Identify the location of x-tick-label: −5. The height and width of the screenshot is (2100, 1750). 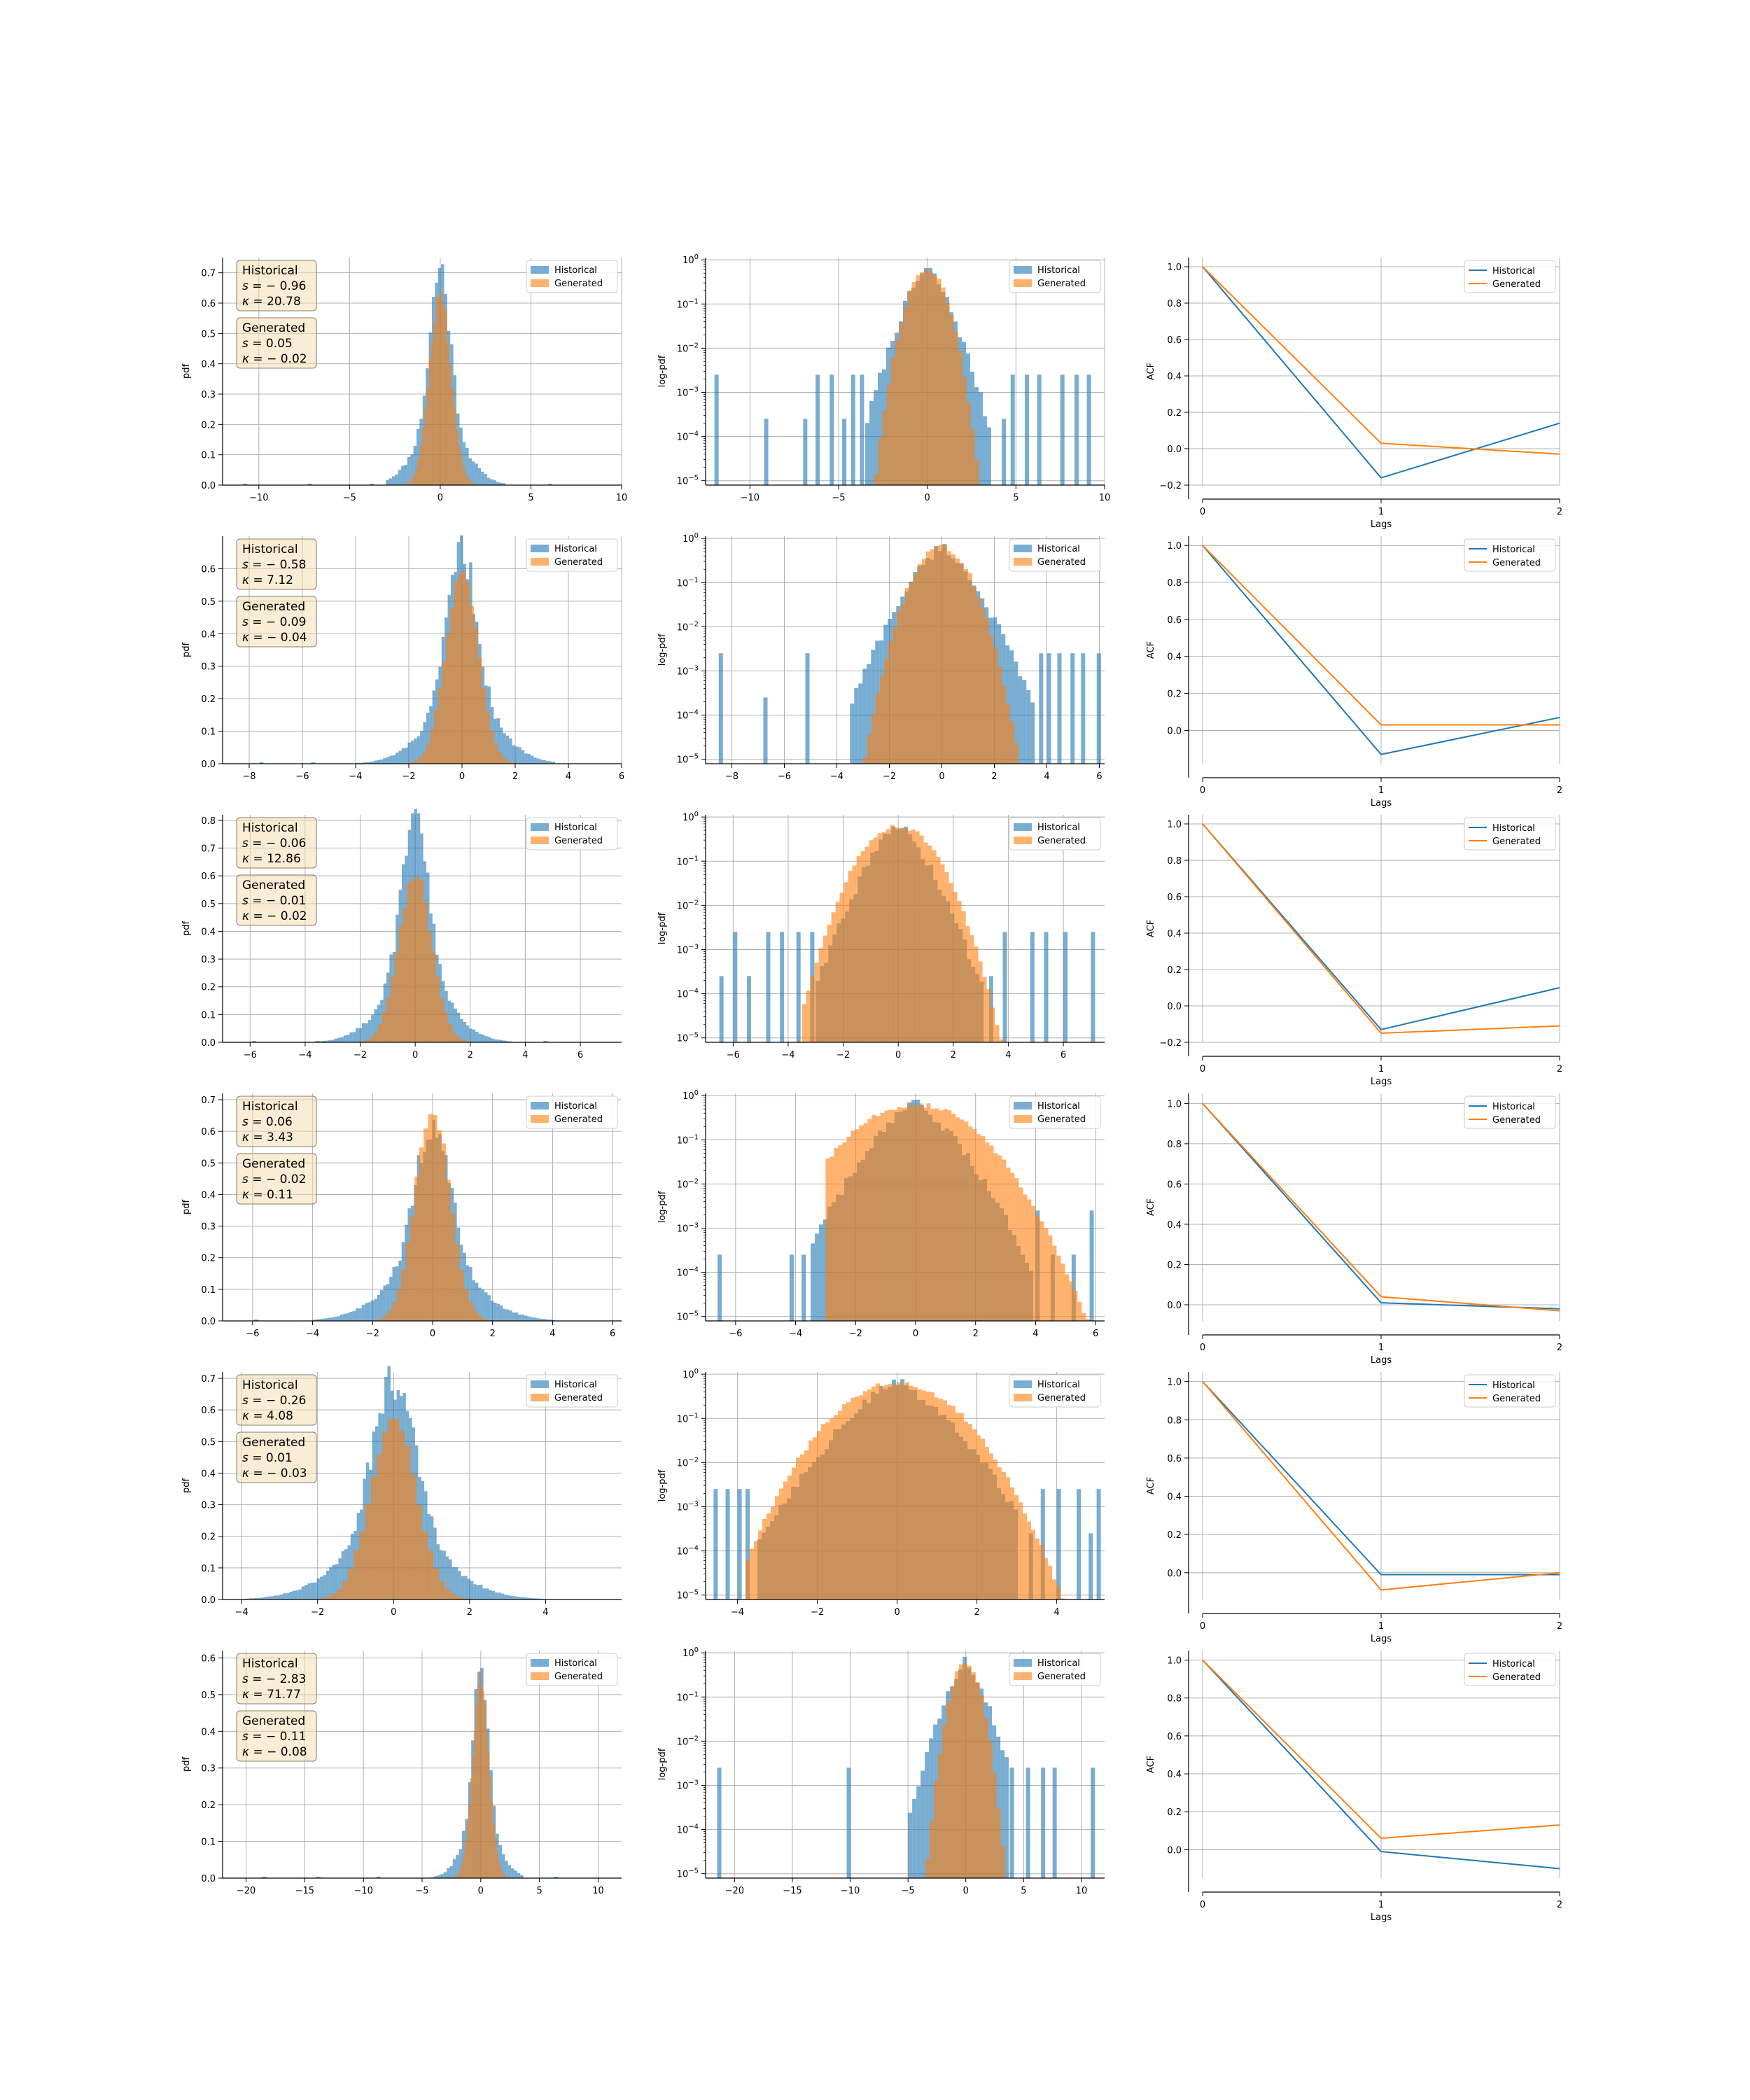
(421, 1891).